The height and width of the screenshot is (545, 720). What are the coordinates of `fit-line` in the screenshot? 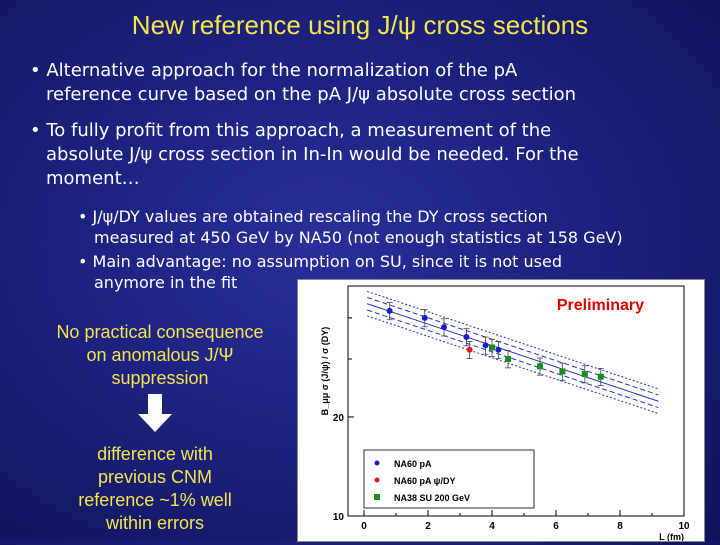 It's located at (513, 352).